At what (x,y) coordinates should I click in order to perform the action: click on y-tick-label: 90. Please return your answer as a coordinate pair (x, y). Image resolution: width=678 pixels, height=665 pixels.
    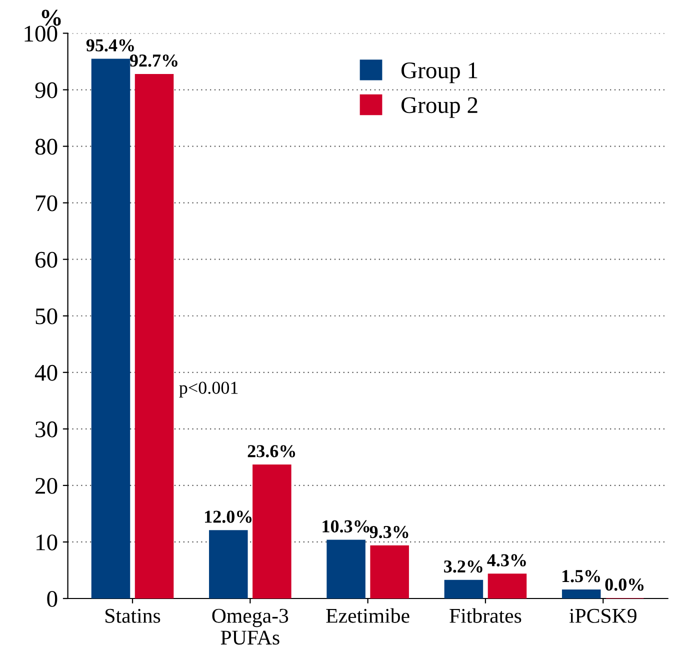
    Looking at the image, I should click on (46, 90).